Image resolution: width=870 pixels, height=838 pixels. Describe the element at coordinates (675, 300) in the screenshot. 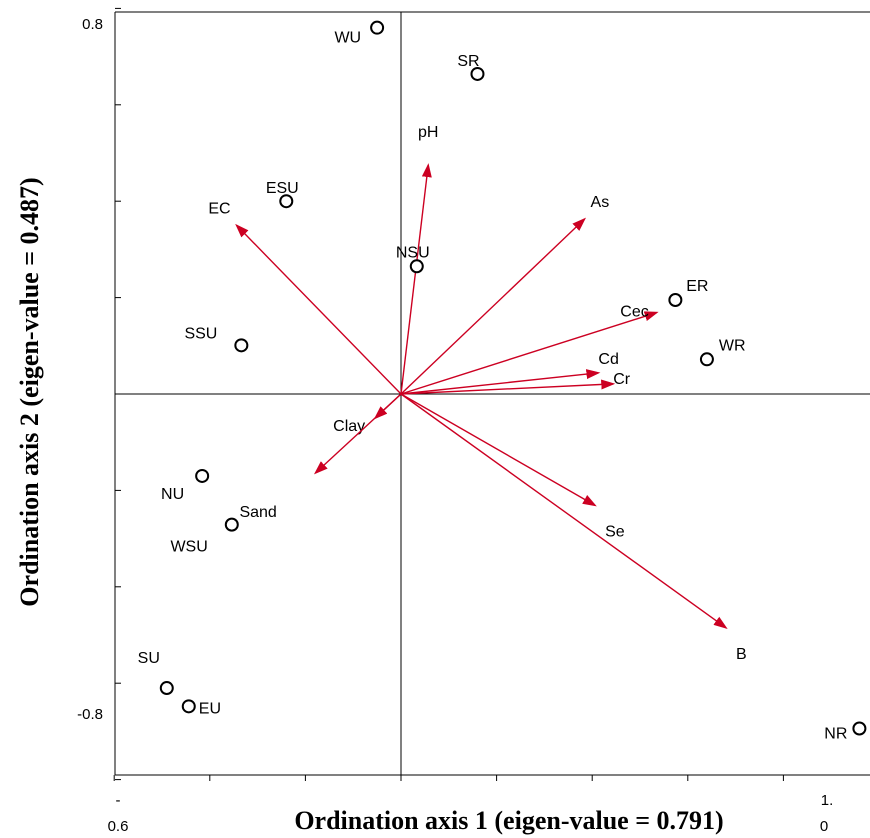

I see `site-point-er` at that location.